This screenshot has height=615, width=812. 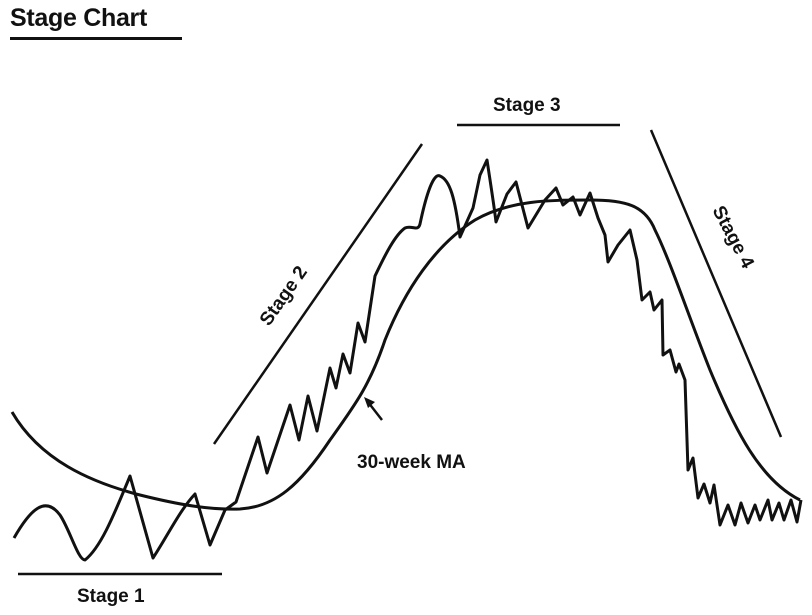 I want to click on ma-label: 30-week MA, so click(x=411, y=462).